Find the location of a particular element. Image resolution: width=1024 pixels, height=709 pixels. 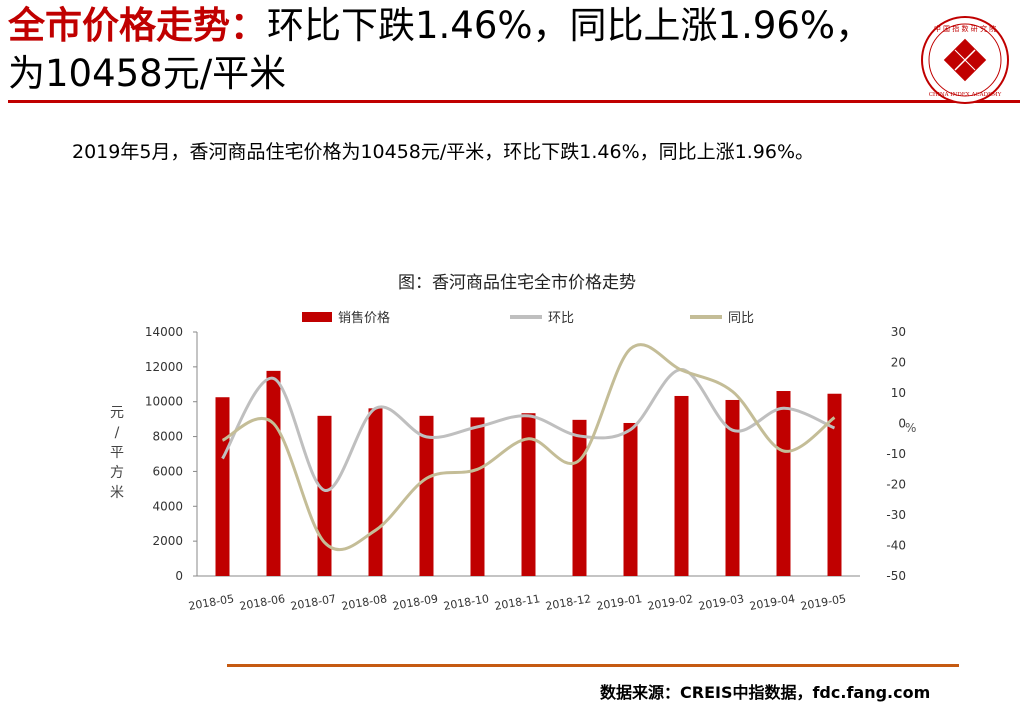

y-label-char: 元 is located at coordinates (117, 413).